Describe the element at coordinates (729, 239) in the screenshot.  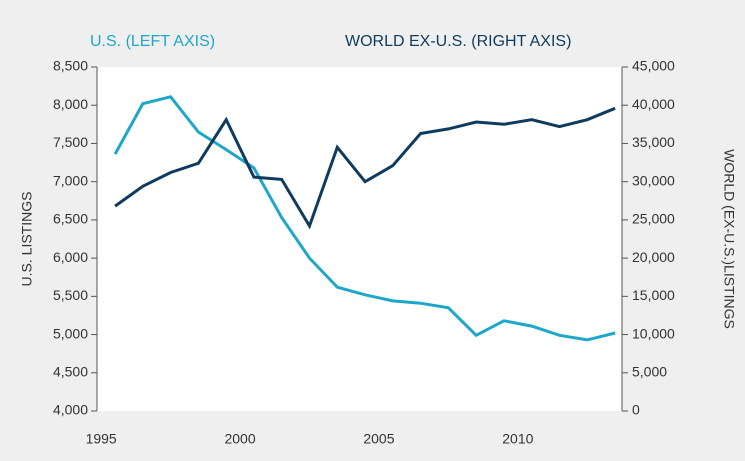
I see `y2-axis-label: WORLD (EX-U.S.)LISTINGS` at that location.